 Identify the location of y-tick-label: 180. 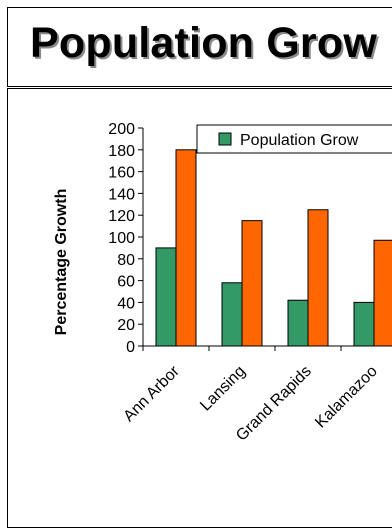
(121, 151).